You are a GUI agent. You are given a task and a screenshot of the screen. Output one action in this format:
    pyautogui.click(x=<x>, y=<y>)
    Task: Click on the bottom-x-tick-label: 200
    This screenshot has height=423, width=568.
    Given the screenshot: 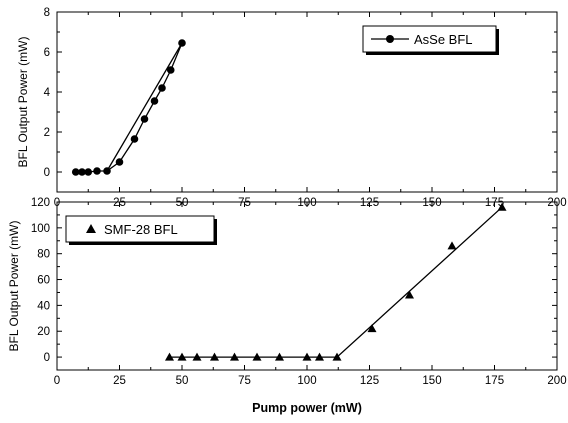 What is the action you would take?
    pyautogui.click(x=556, y=381)
    